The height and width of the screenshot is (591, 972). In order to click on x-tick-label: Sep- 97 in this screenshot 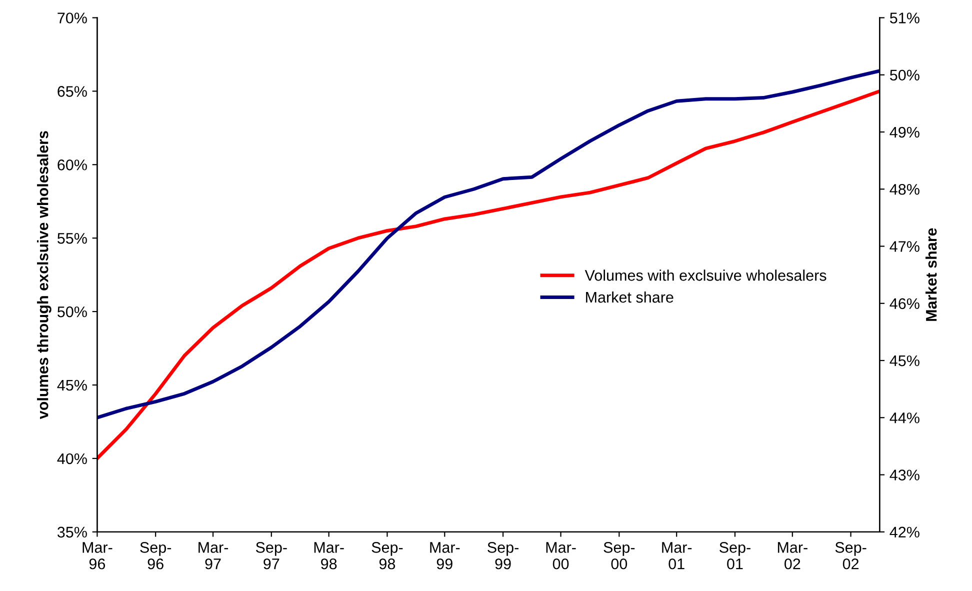, I will do `click(271, 556)`.